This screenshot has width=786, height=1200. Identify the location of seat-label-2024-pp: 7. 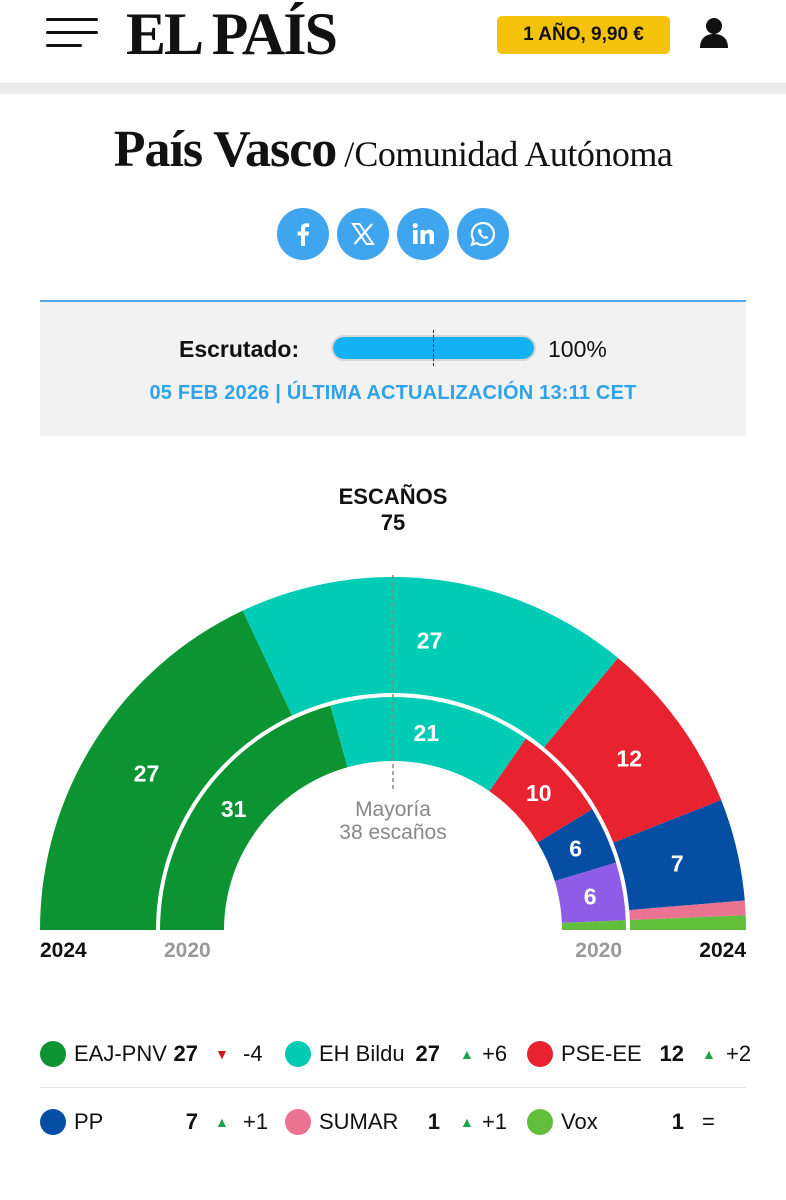
(677, 863).